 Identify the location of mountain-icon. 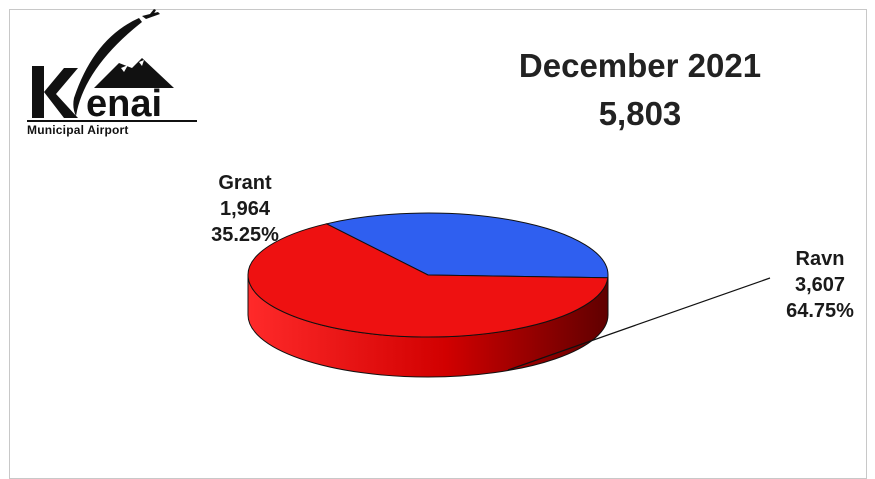
(134, 73).